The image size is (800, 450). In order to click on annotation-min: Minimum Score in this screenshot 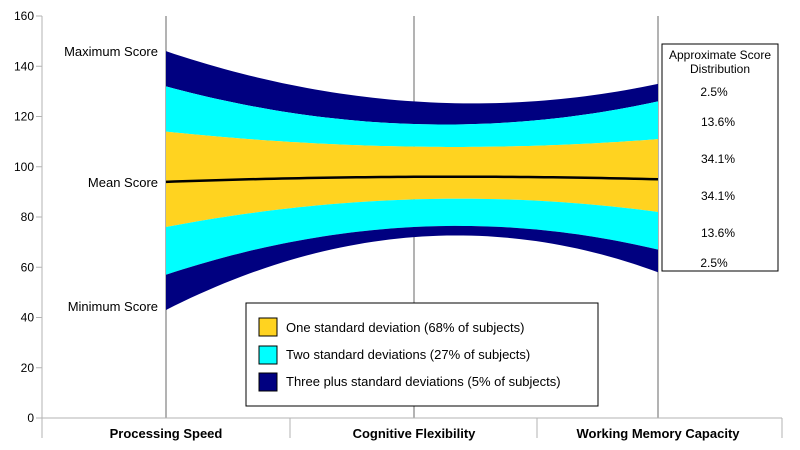, I will do `click(113, 306)`.